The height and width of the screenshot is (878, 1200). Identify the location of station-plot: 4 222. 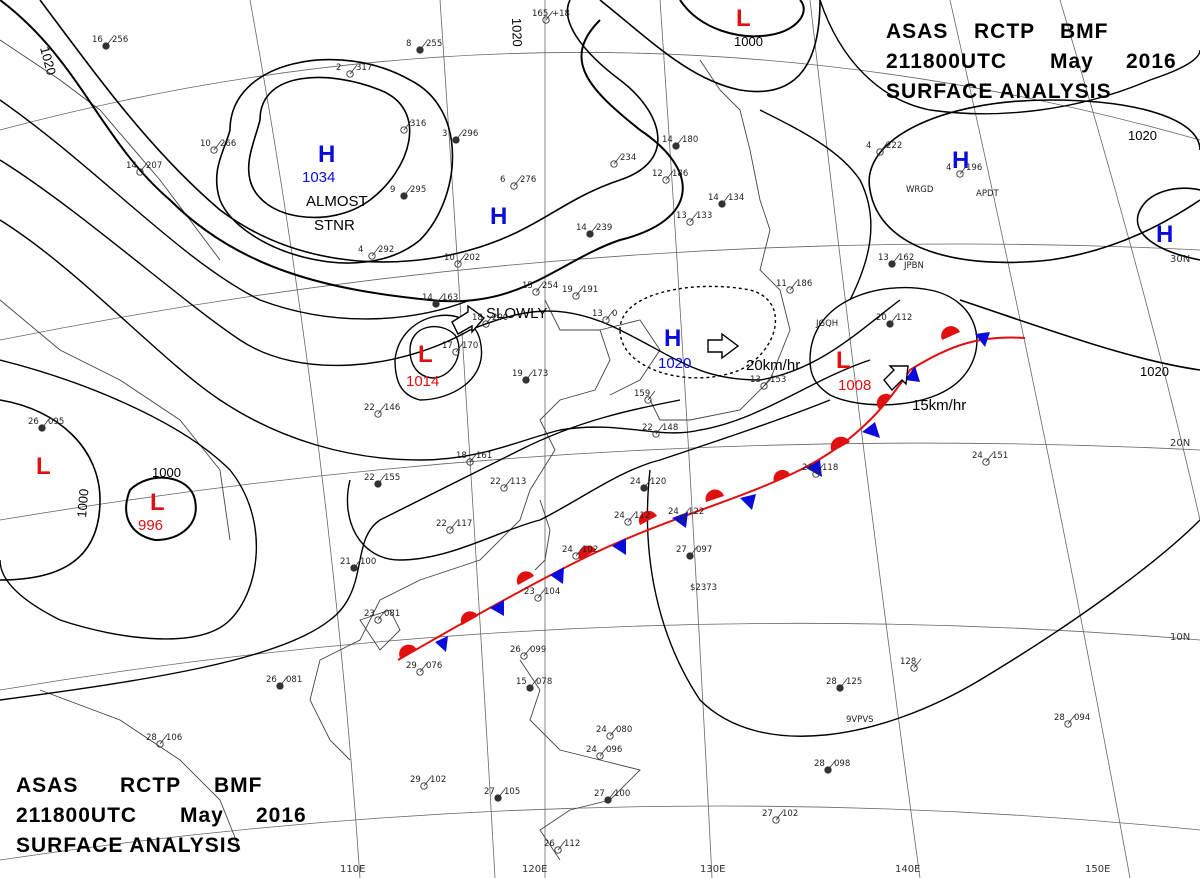
(884, 148).